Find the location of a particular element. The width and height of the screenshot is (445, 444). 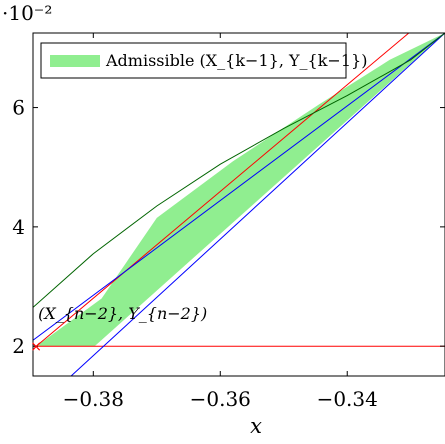

y-tick-label: 2 is located at coordinates (18, 346).